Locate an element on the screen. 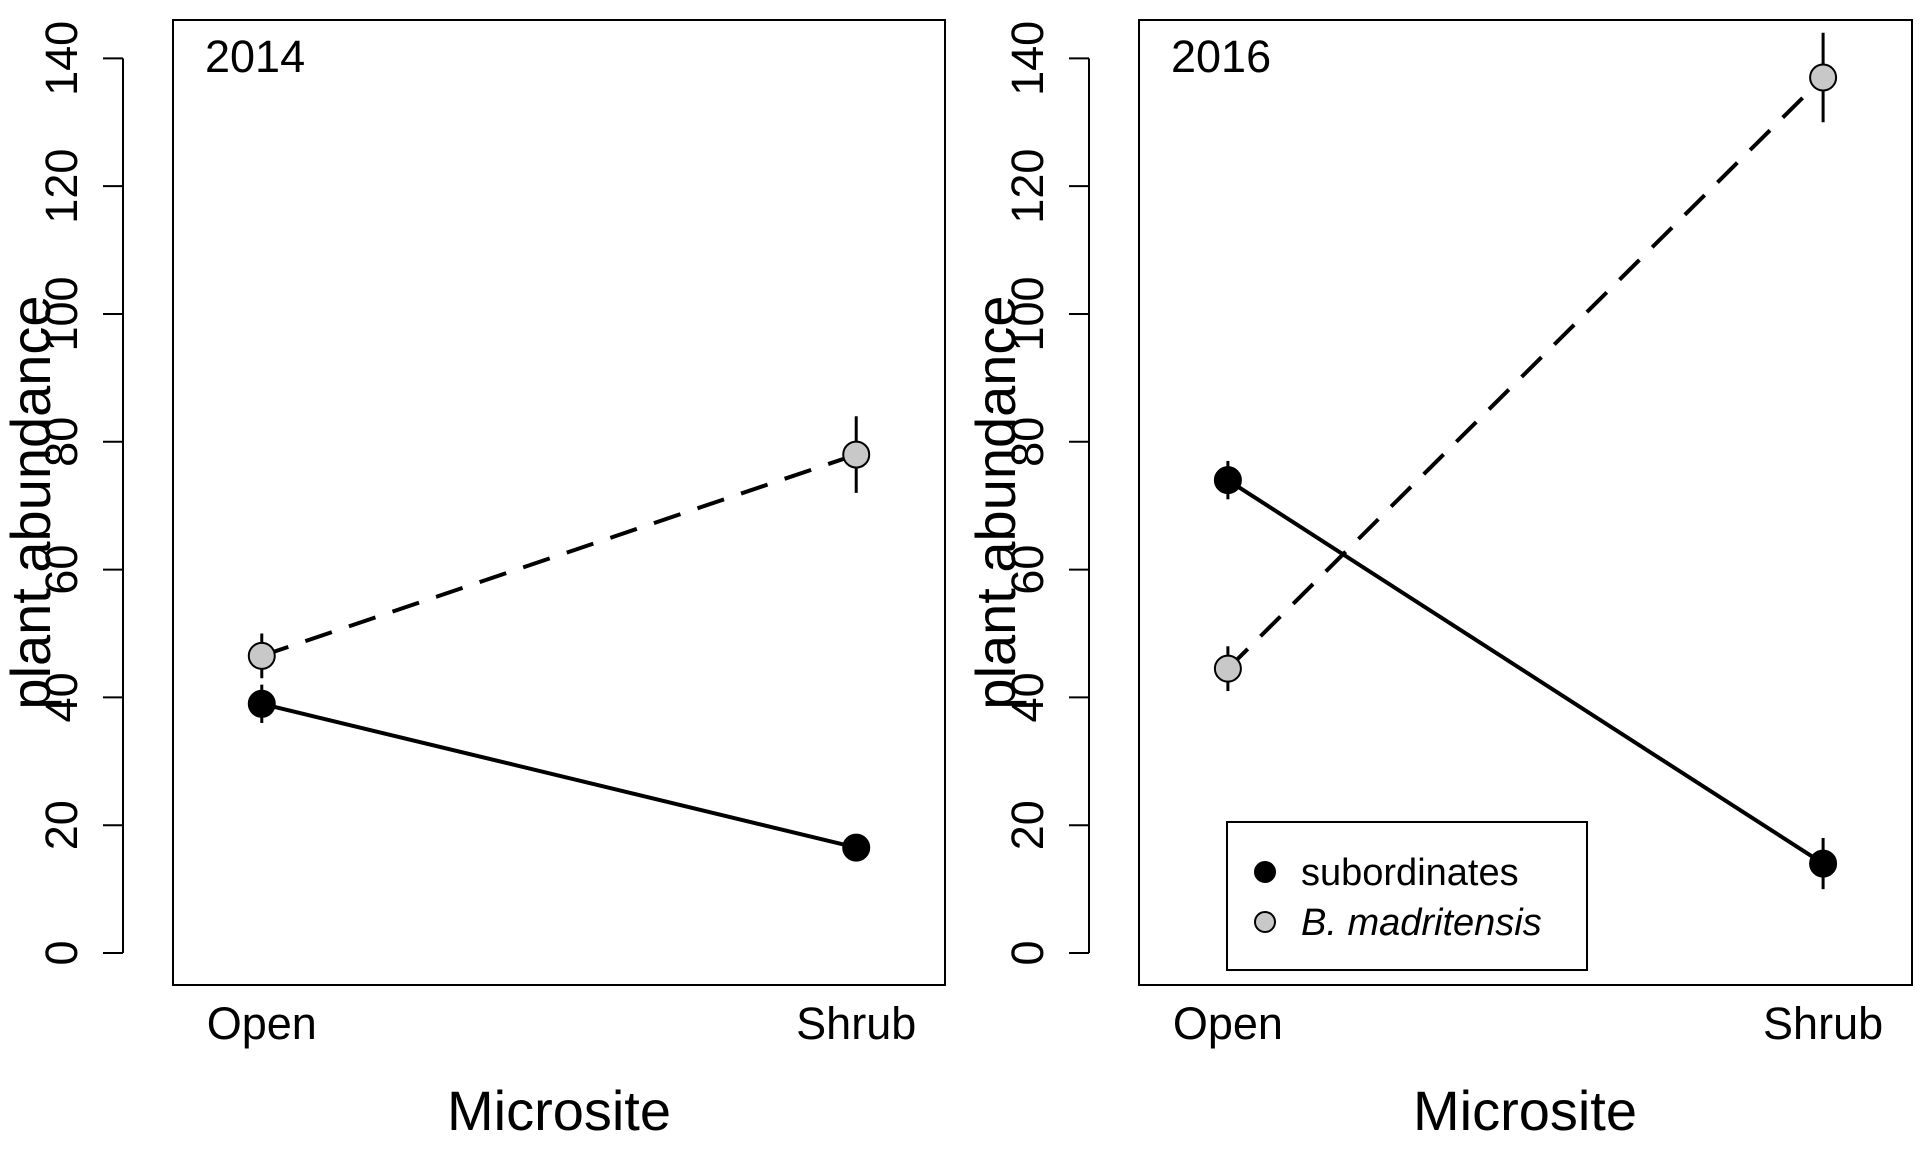 This screenshot has width=1920, height=1152. legend: subordinates B. madritensis is located at coordinates (1407, 896).